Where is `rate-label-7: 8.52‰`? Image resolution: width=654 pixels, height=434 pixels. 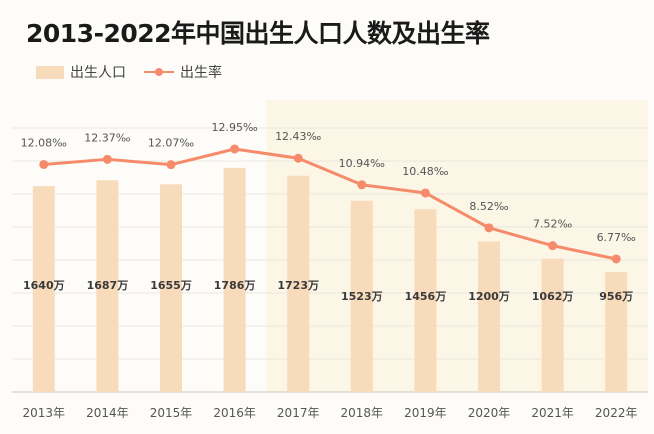 rate-label-7: 8.52‰ is located at coordinates (488, 206).